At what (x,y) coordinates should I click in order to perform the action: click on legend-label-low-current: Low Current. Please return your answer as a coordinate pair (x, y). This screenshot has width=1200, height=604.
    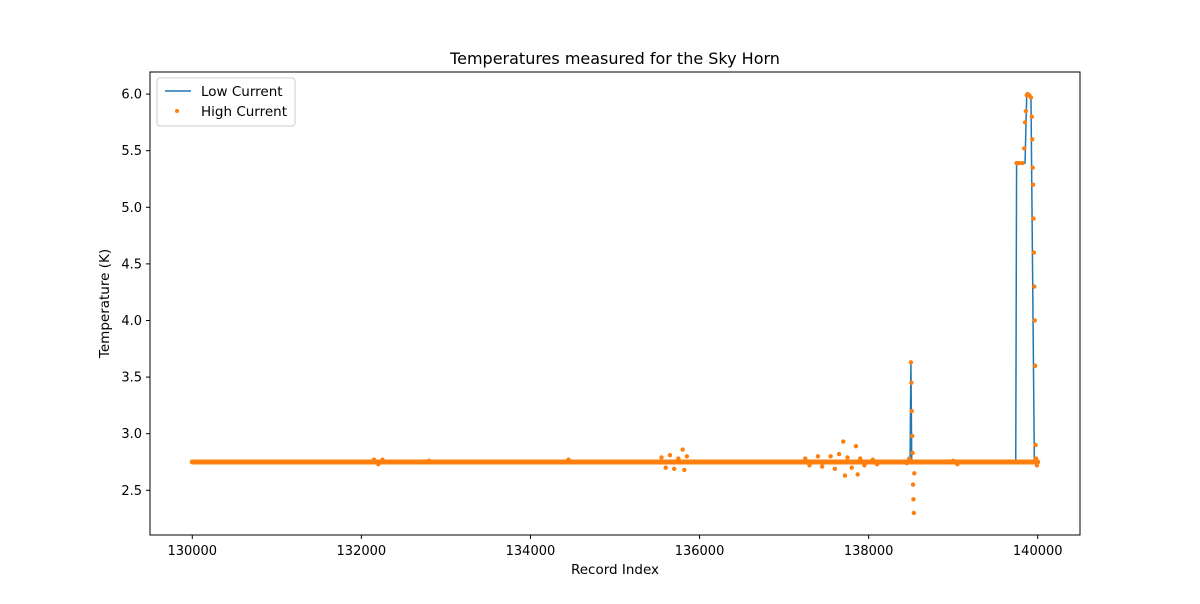
    Looking at the image, I should click on (242, 92).